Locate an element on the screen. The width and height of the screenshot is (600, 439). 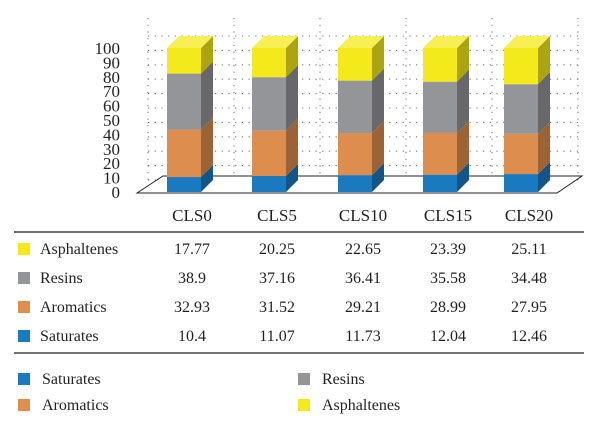
table-cell: 22.65 is located at coordinates (363, 249).